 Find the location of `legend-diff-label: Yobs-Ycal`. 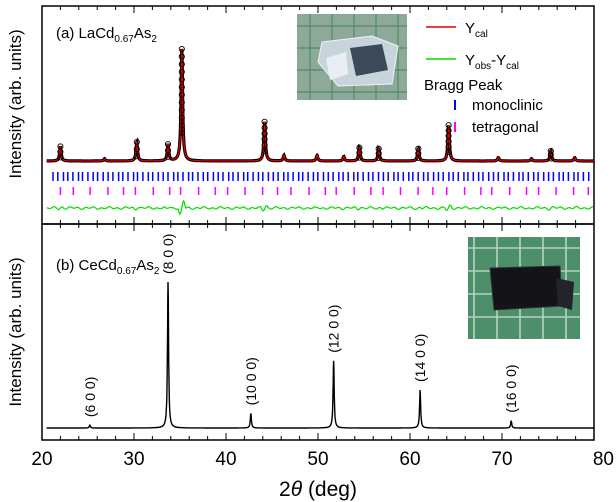

legend-diff-label: Yobs-Ycal is located at coordinates (492, 62).